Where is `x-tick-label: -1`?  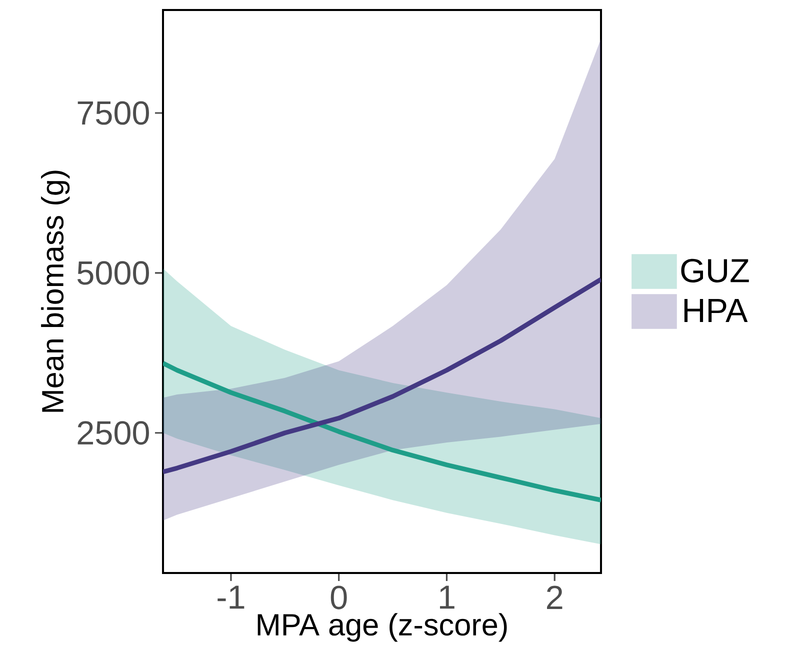
x-tick-label: -1 is located at coordinates (231, 597).